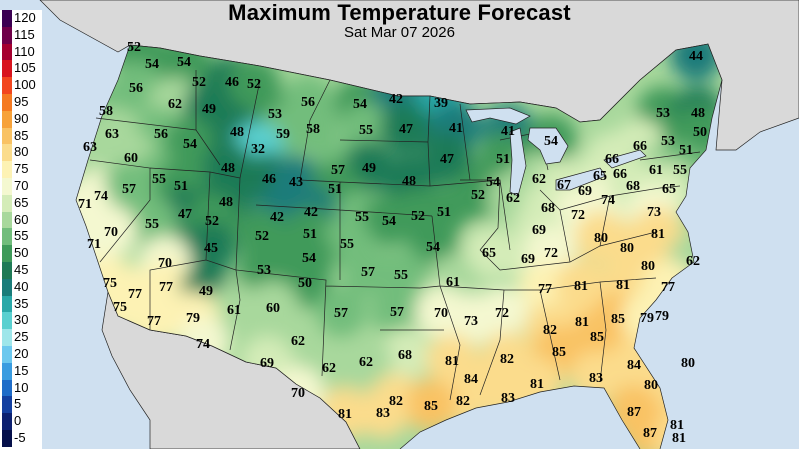  Describe the element at coordinates (106, 111) in the screenshot. I see `temperature-label: 58` at that location.